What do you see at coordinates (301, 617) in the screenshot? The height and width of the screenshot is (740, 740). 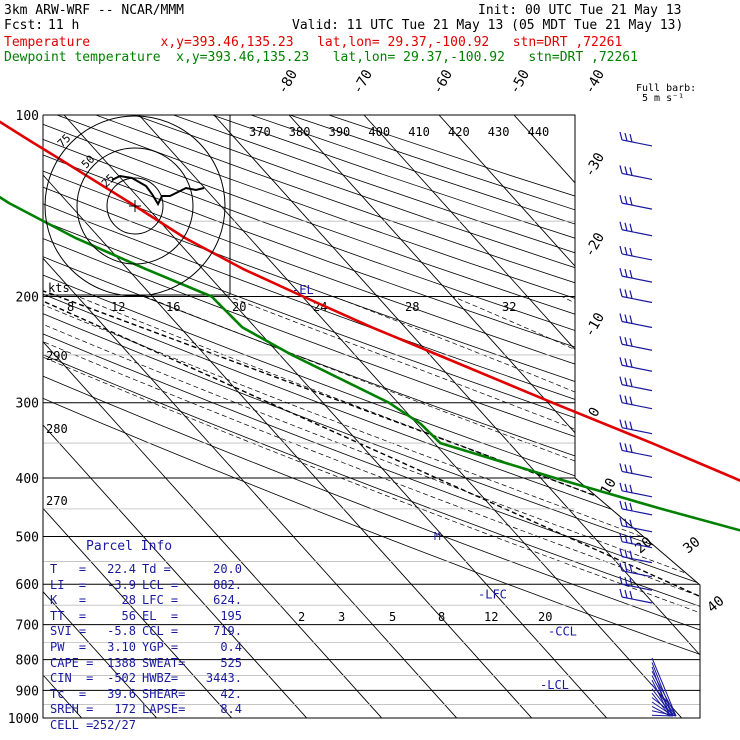 I see `mixing-ratio-label: 2` at bounding box center [301, 617].